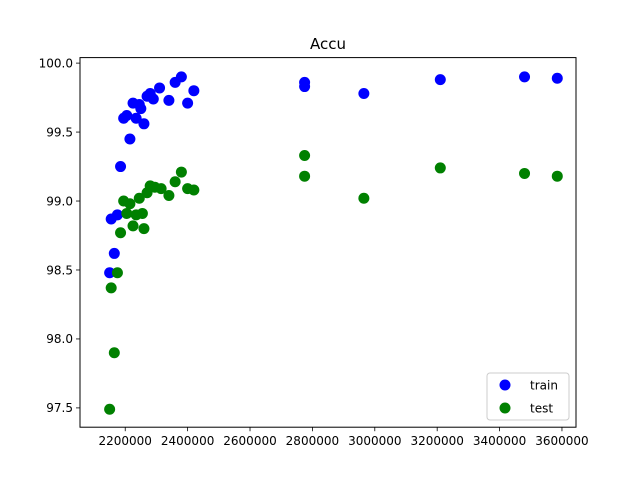  I want to click on legend-marker-test, so click(505, 408).